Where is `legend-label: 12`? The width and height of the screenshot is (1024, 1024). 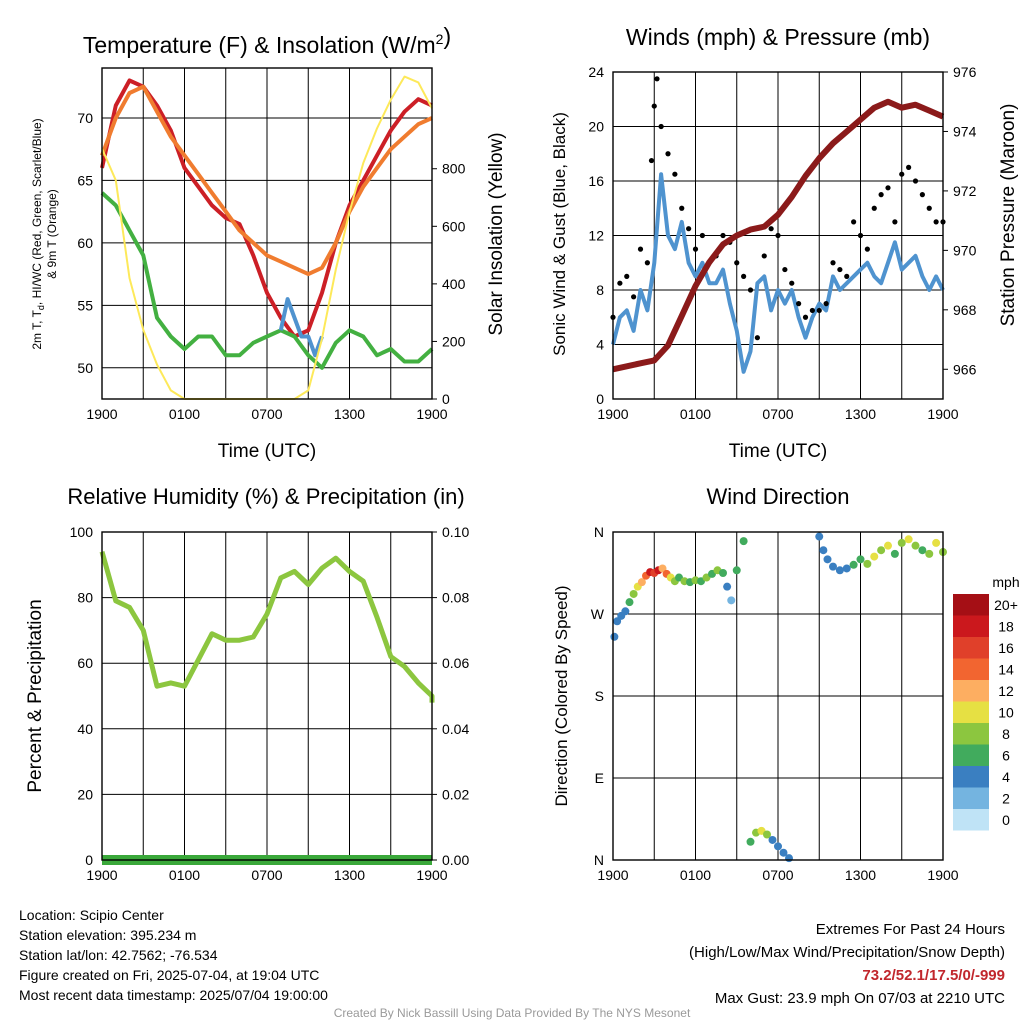
legend-label: 12 is located at coordinates (1006, 691).